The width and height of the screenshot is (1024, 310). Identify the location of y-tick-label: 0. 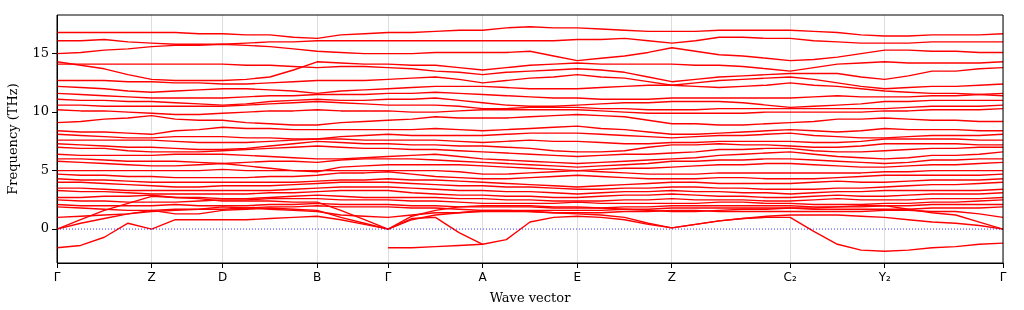
(44, 228).